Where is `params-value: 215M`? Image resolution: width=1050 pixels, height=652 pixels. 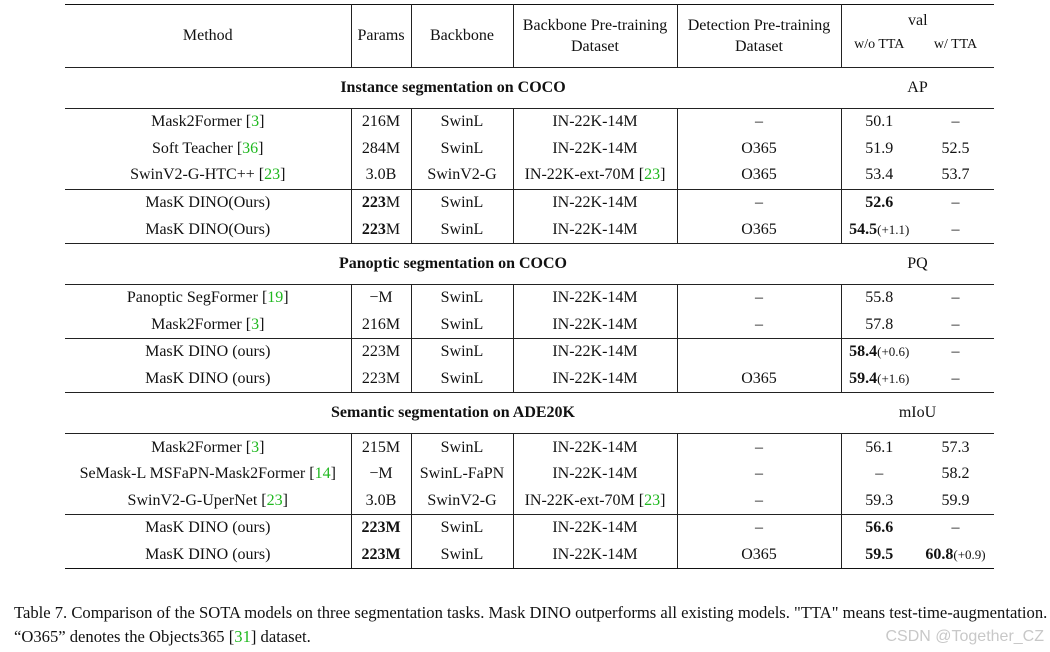 params-value: 215M is located at coordinates (381, 447).